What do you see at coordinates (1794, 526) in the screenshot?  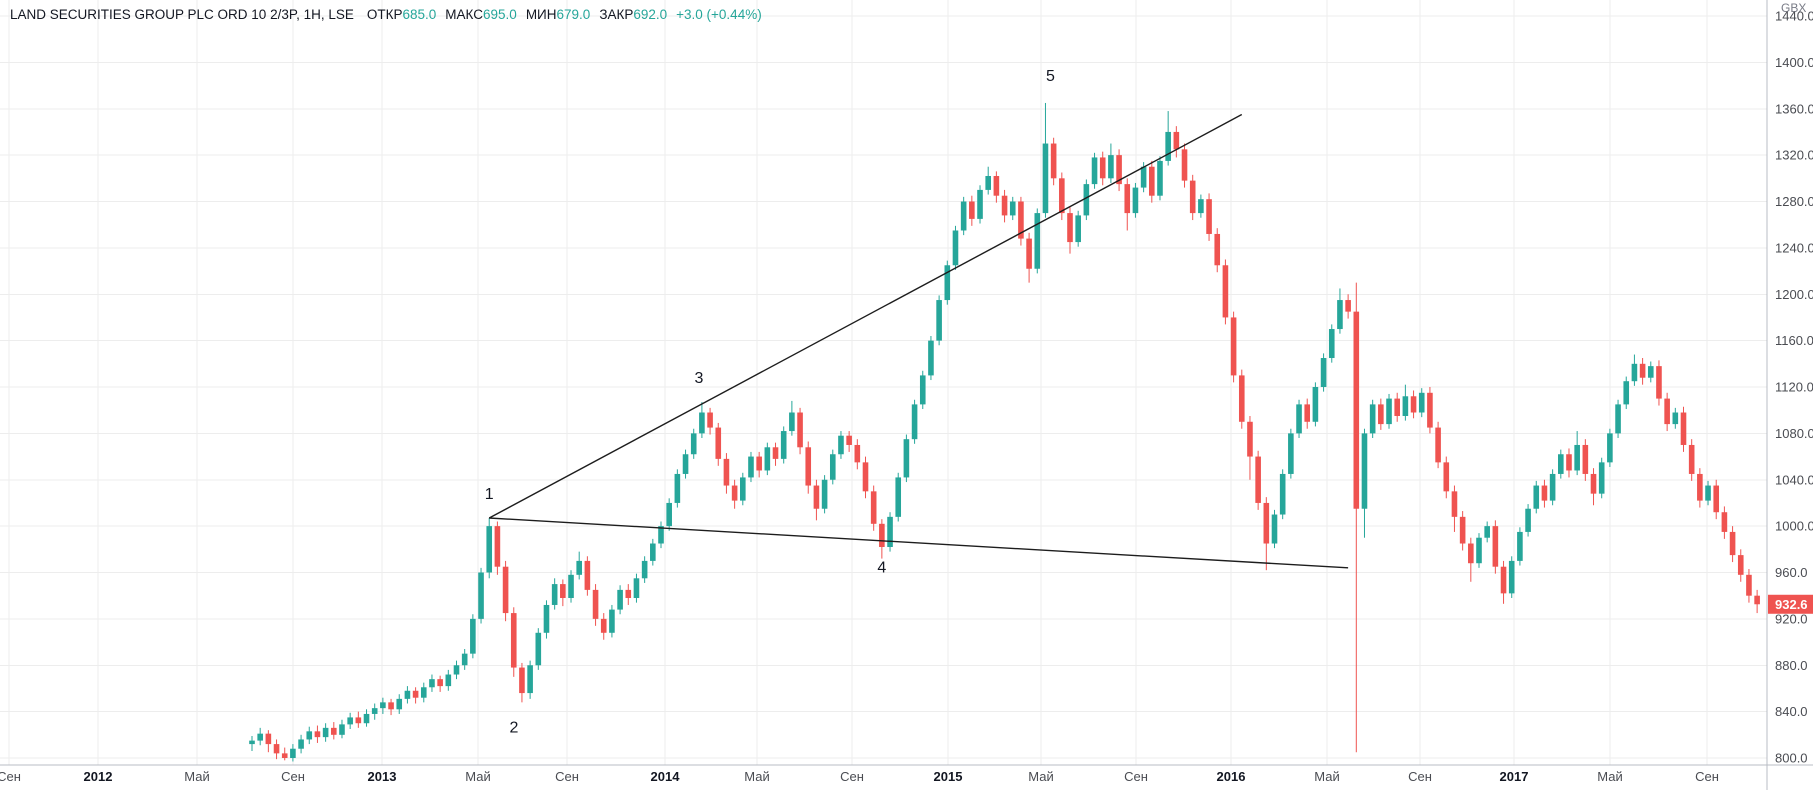 I see `price-tick-label: 1000.0` at bounding box center [1794, 526].